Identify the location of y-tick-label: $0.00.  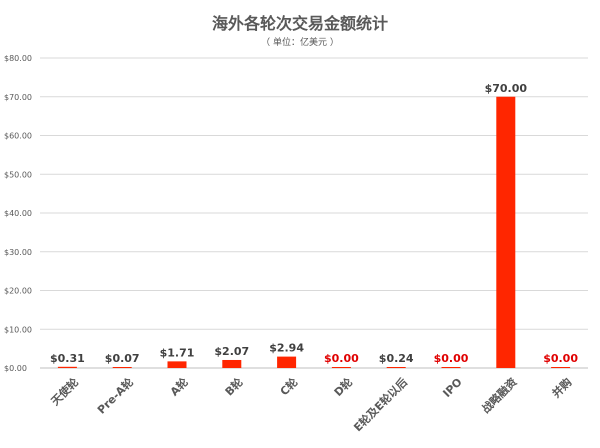
(15, 368).